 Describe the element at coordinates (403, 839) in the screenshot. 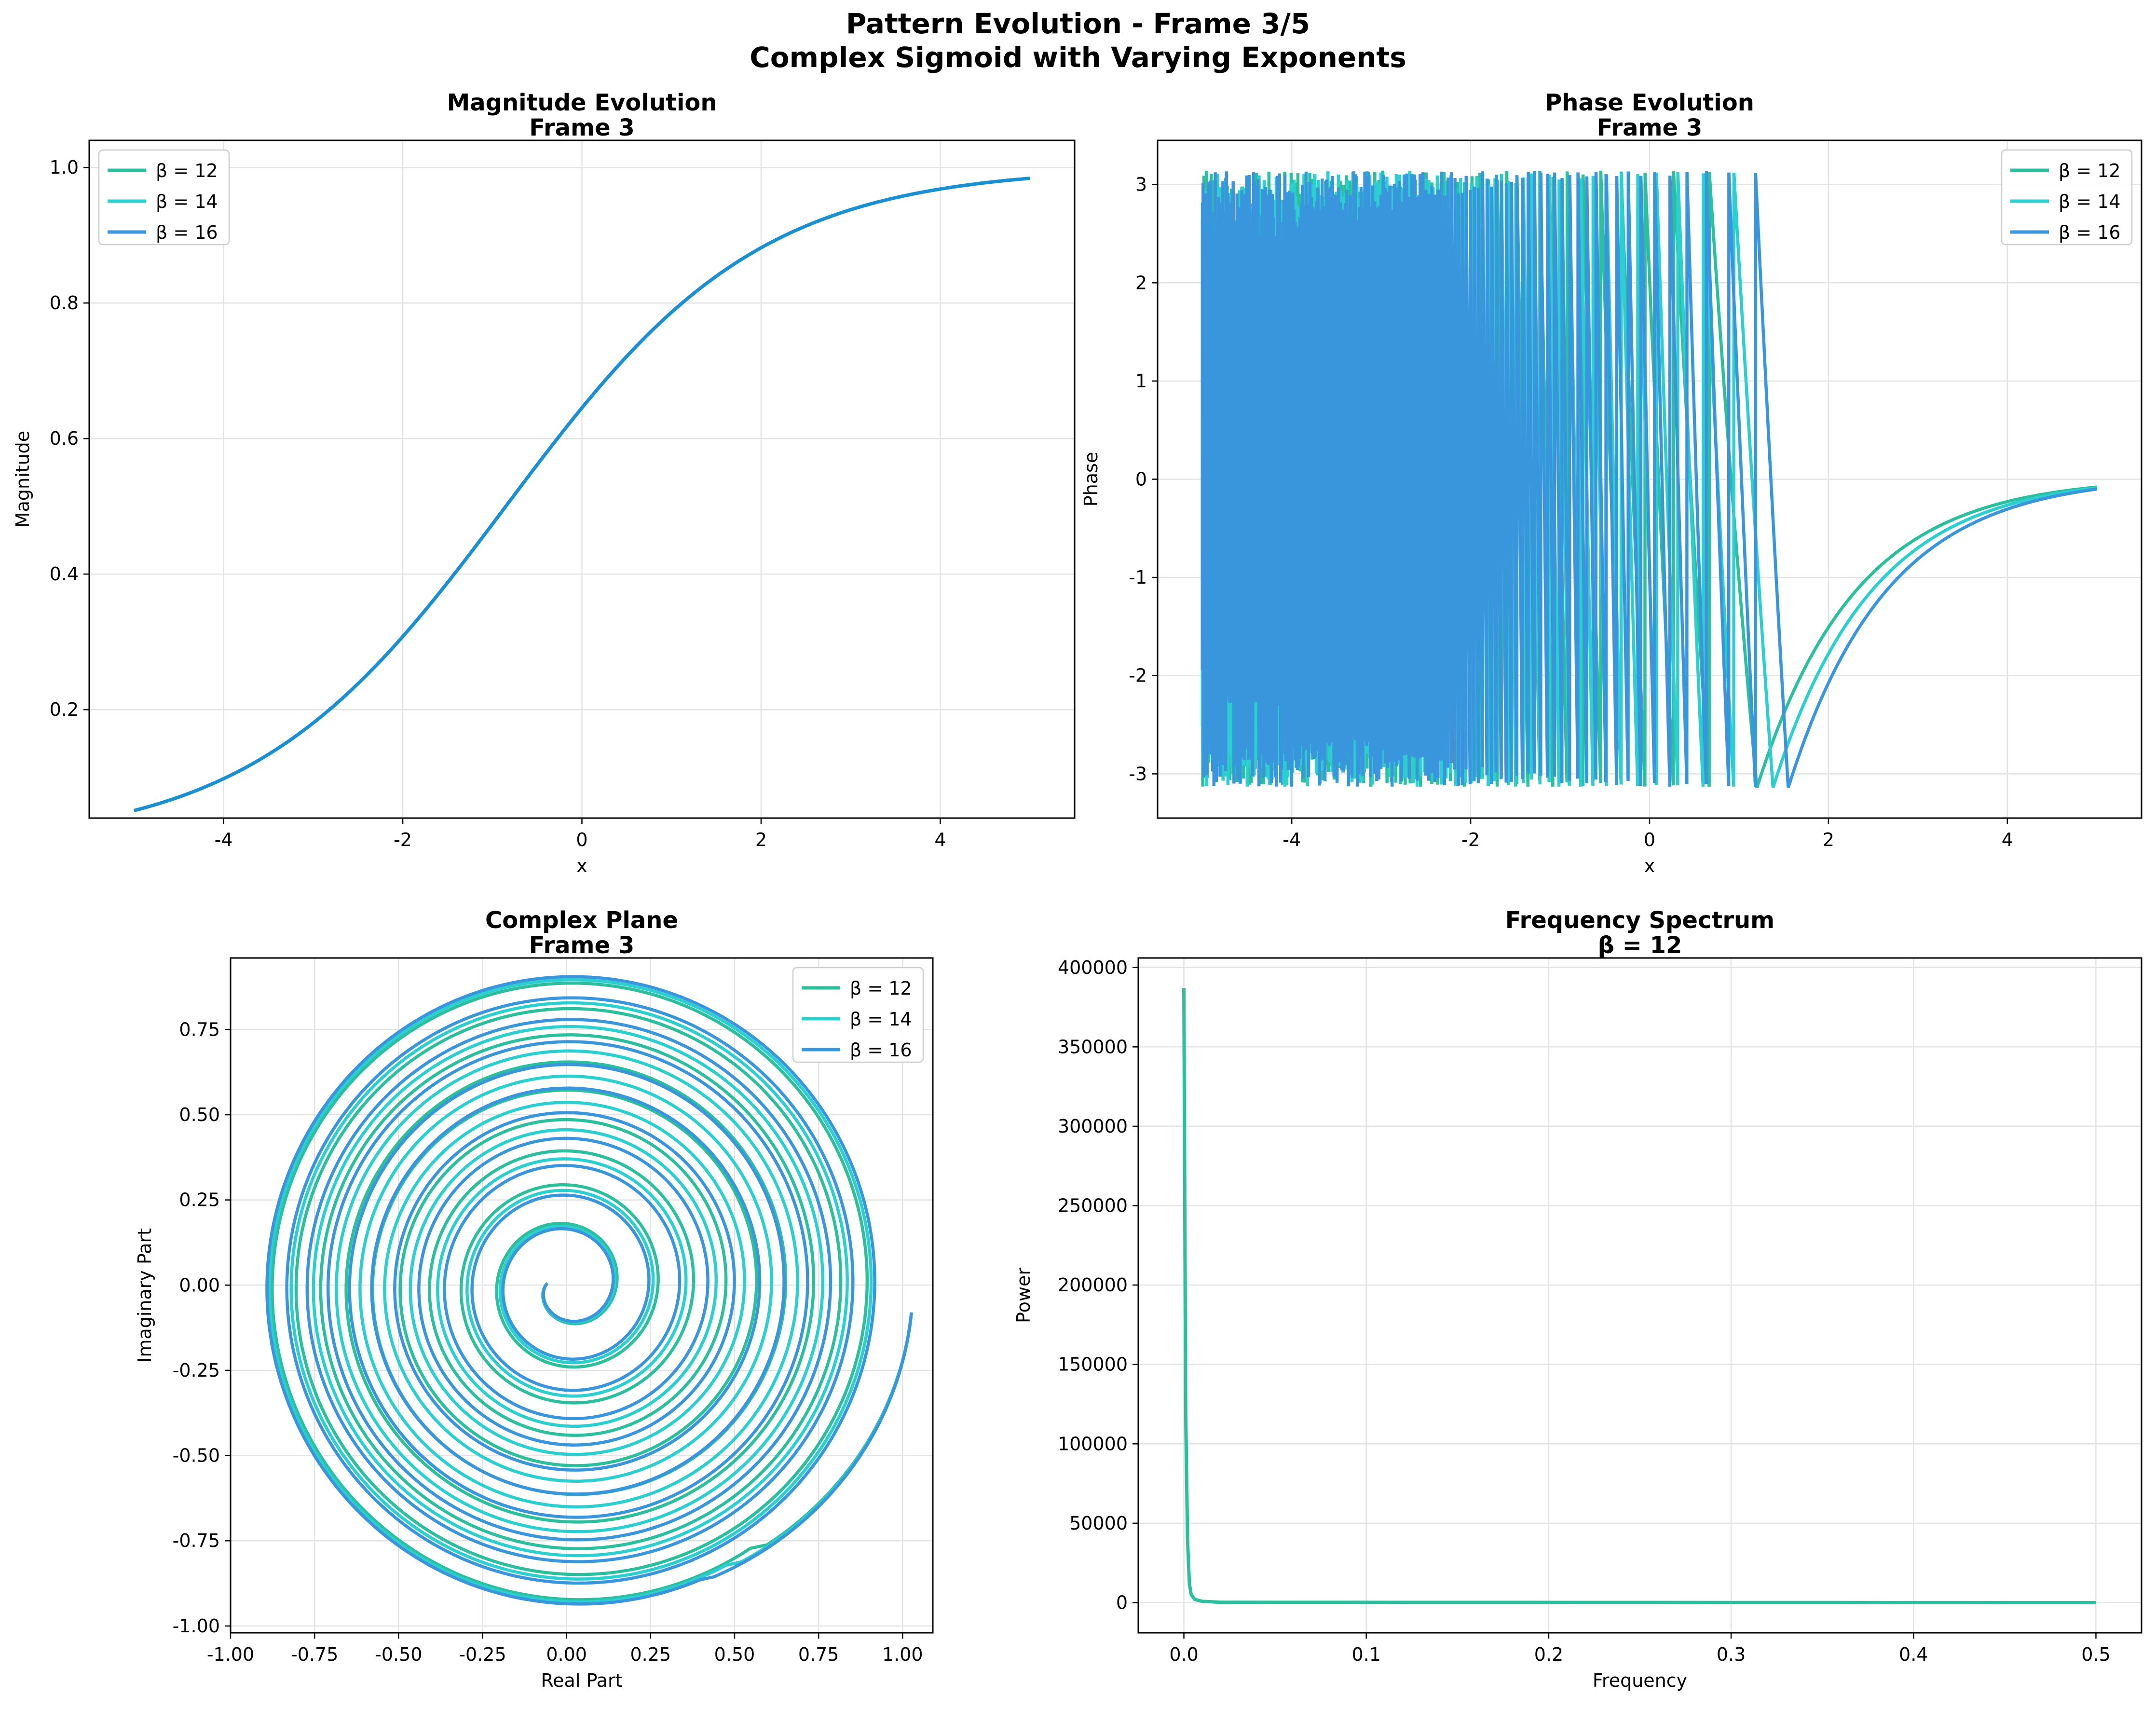

I see `x-tick-label: -2` at that location.